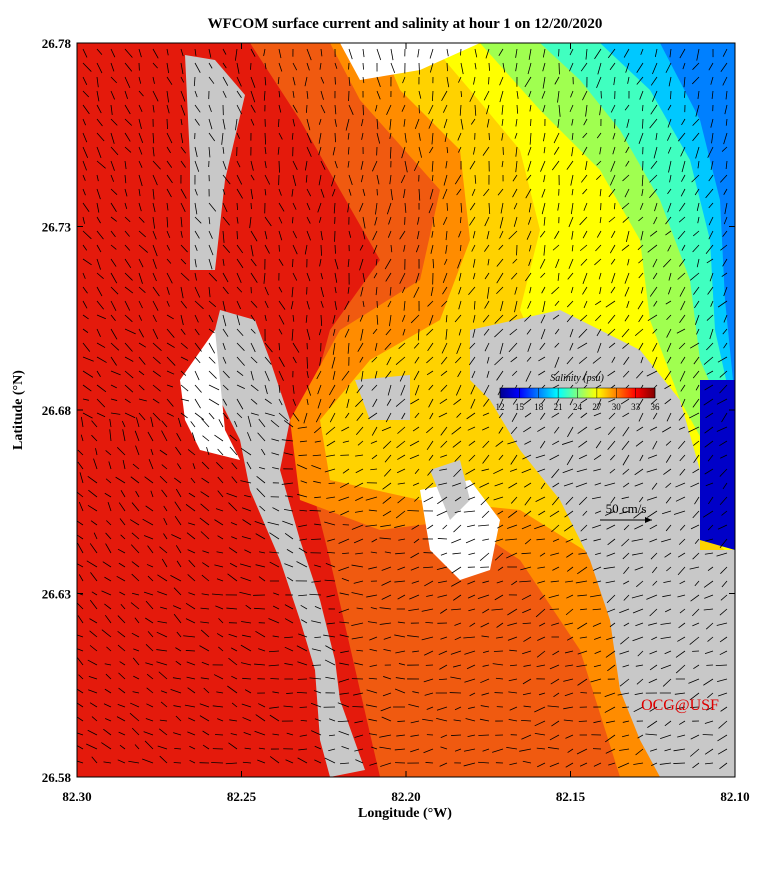  What do you see at coordinates (626, 508) in the screenshot?
I see `scale-label: 50 cm/s` at bounding box center [626, 508].